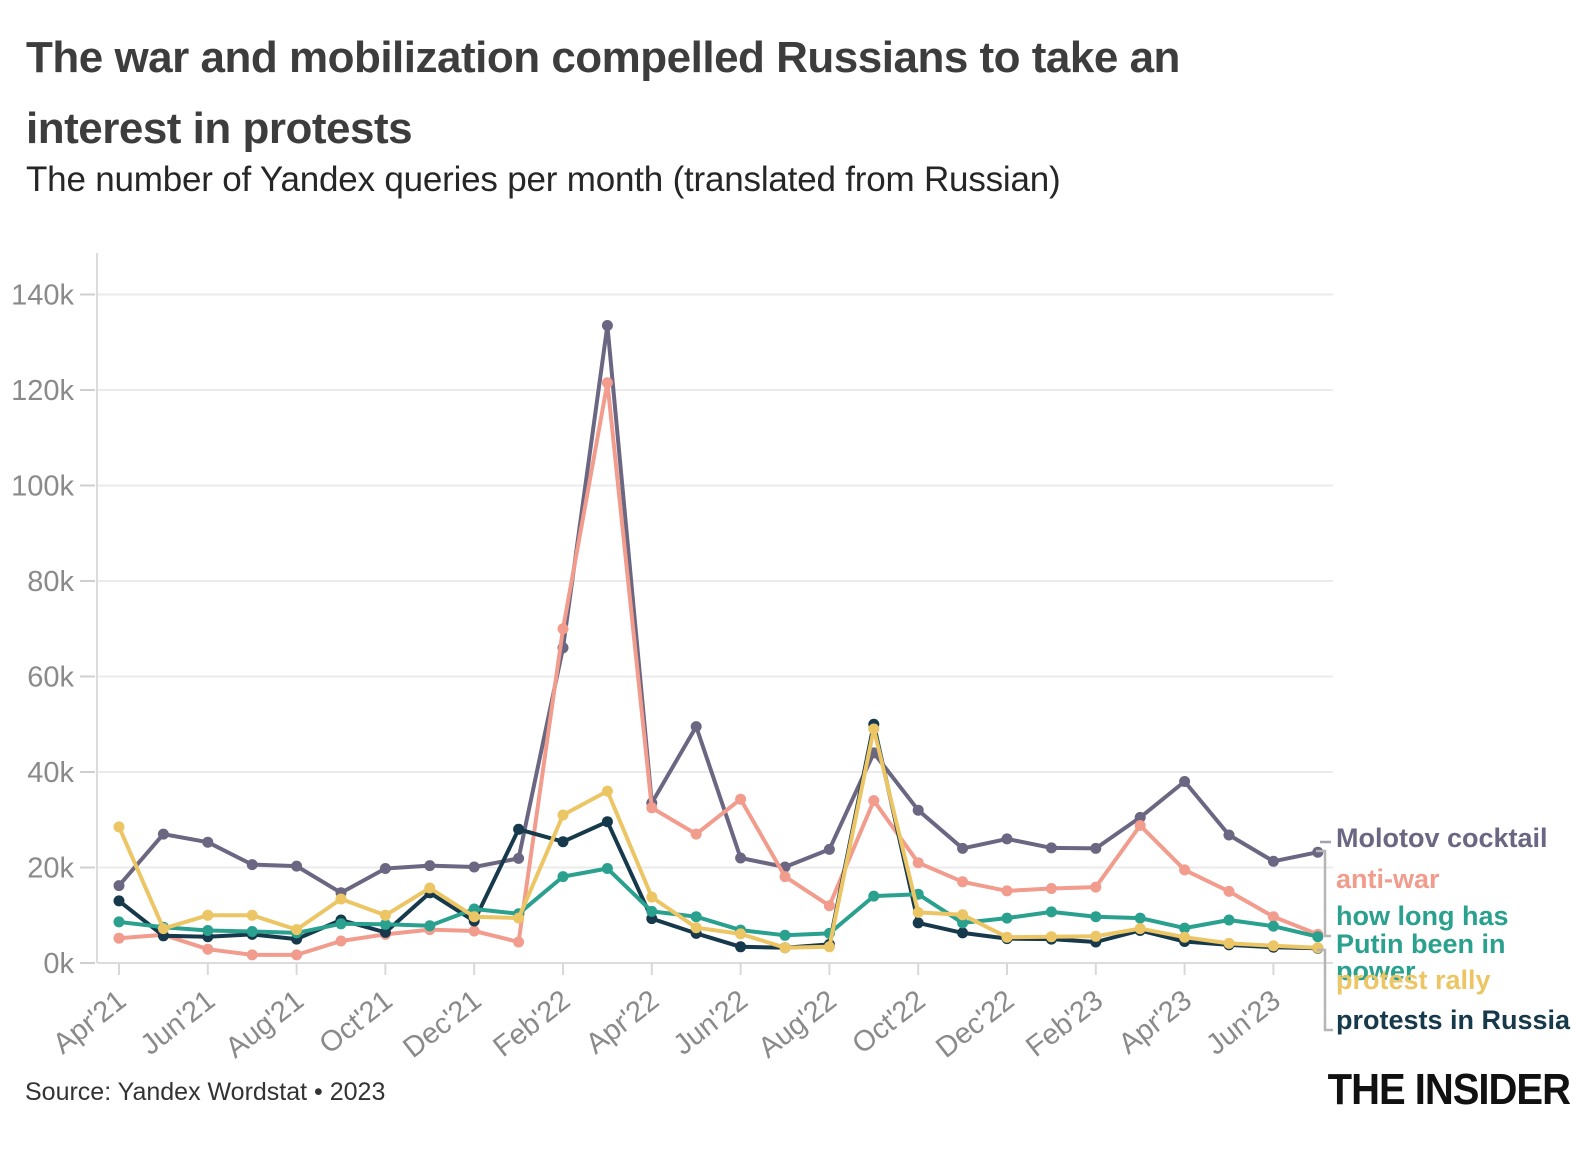 This screenshot has height=1150, width=1592. What do you see at coordinates (50, 773) in the screenshot?
I see `y-tick-label: 40k` at bounding box center [50, 773].